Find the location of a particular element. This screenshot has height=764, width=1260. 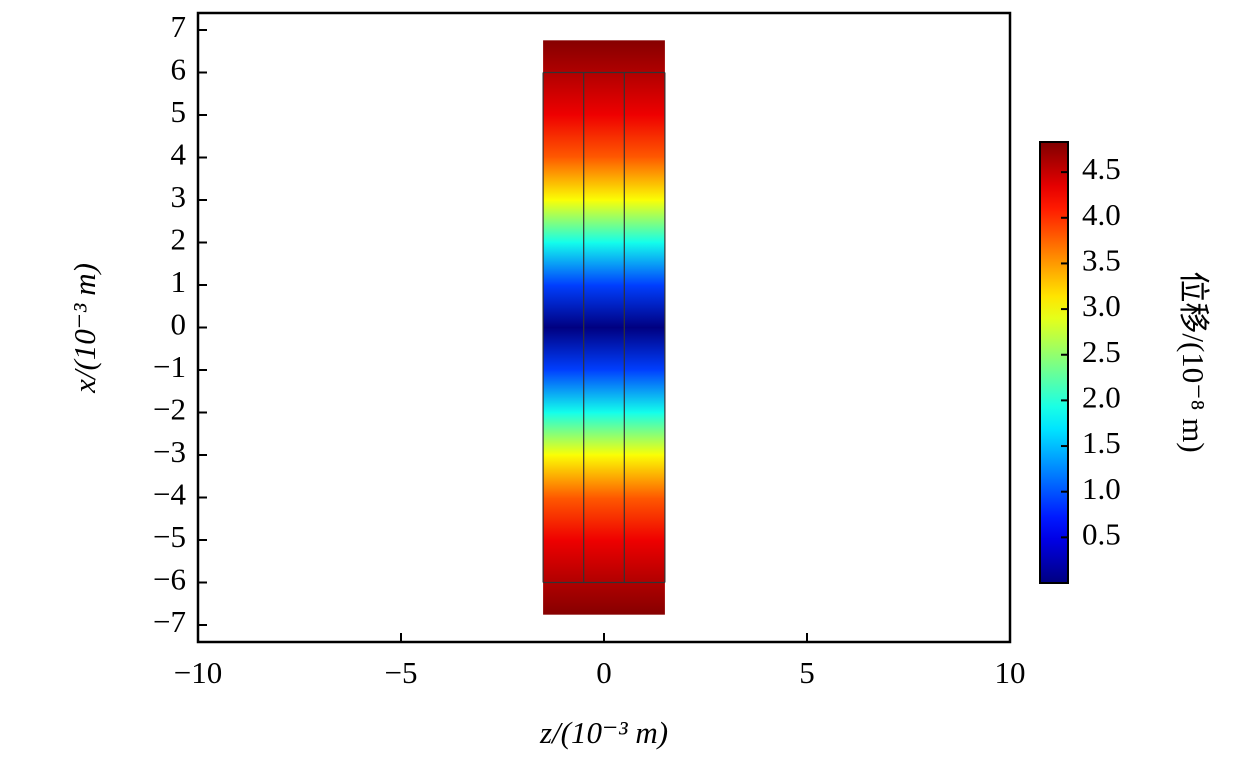

y-axis-label: x/(10⁻³ m) is located at coordinates (84, 328).